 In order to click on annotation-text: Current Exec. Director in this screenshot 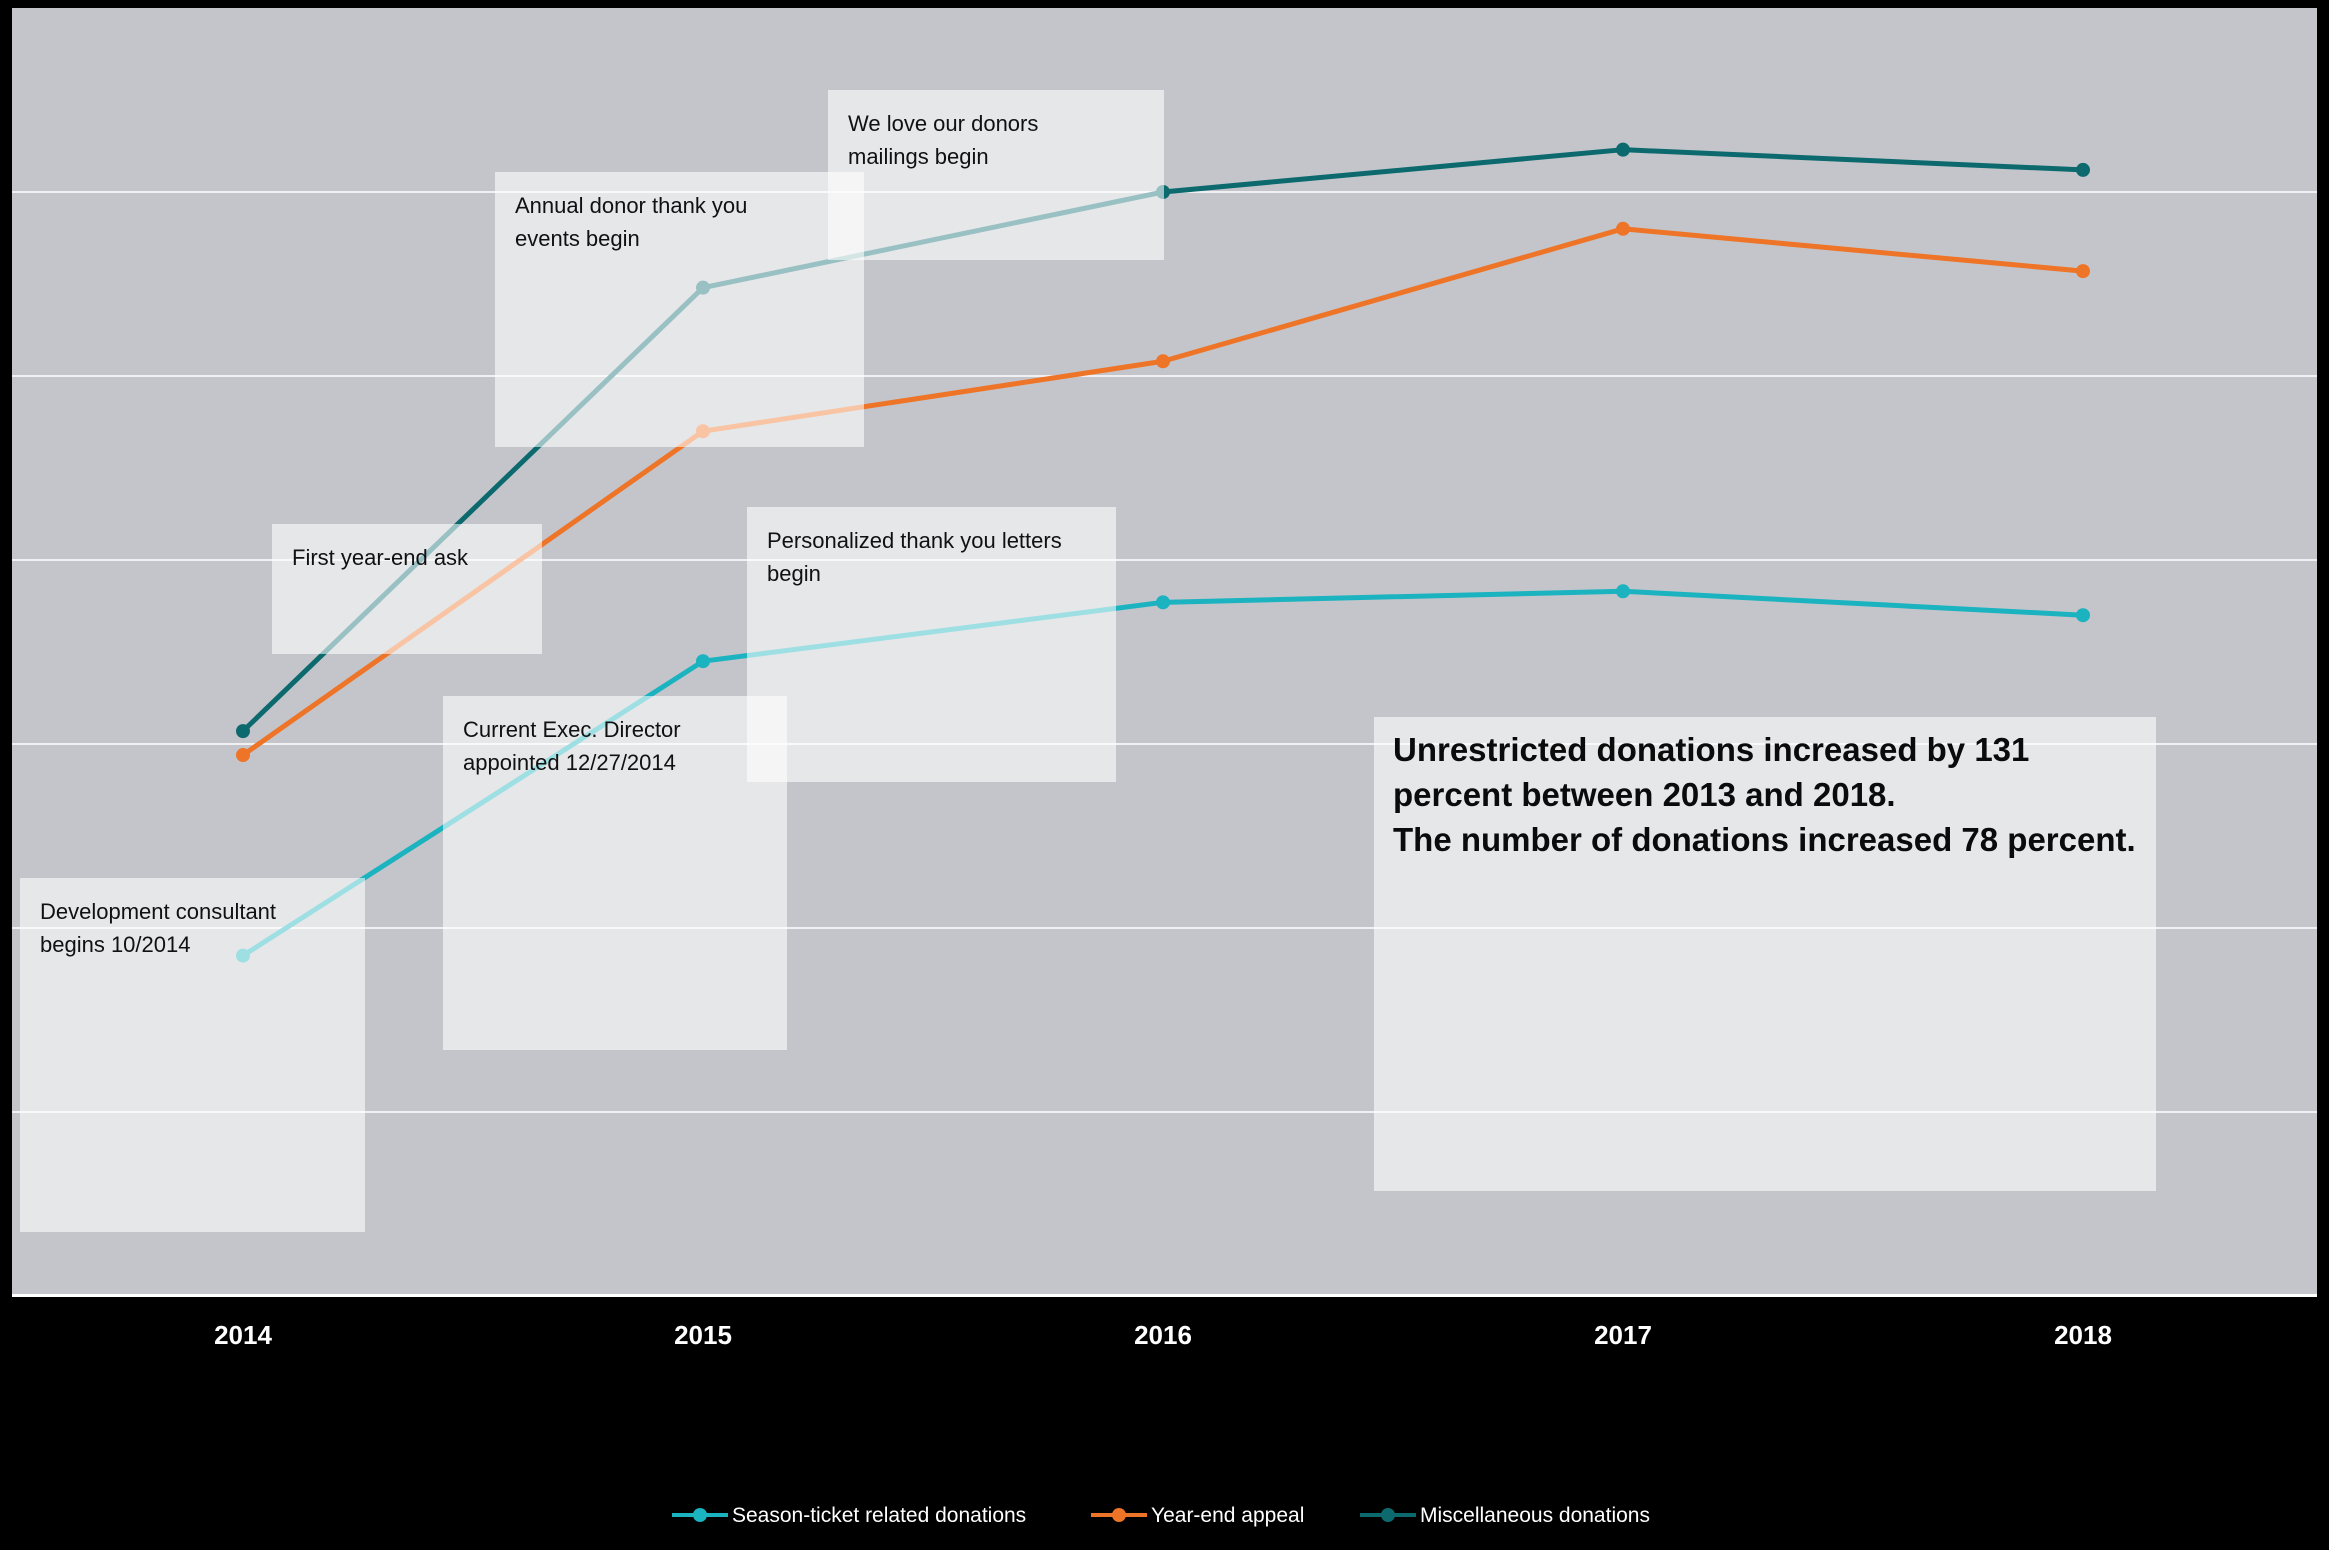, I will do `click(572, 729)`.